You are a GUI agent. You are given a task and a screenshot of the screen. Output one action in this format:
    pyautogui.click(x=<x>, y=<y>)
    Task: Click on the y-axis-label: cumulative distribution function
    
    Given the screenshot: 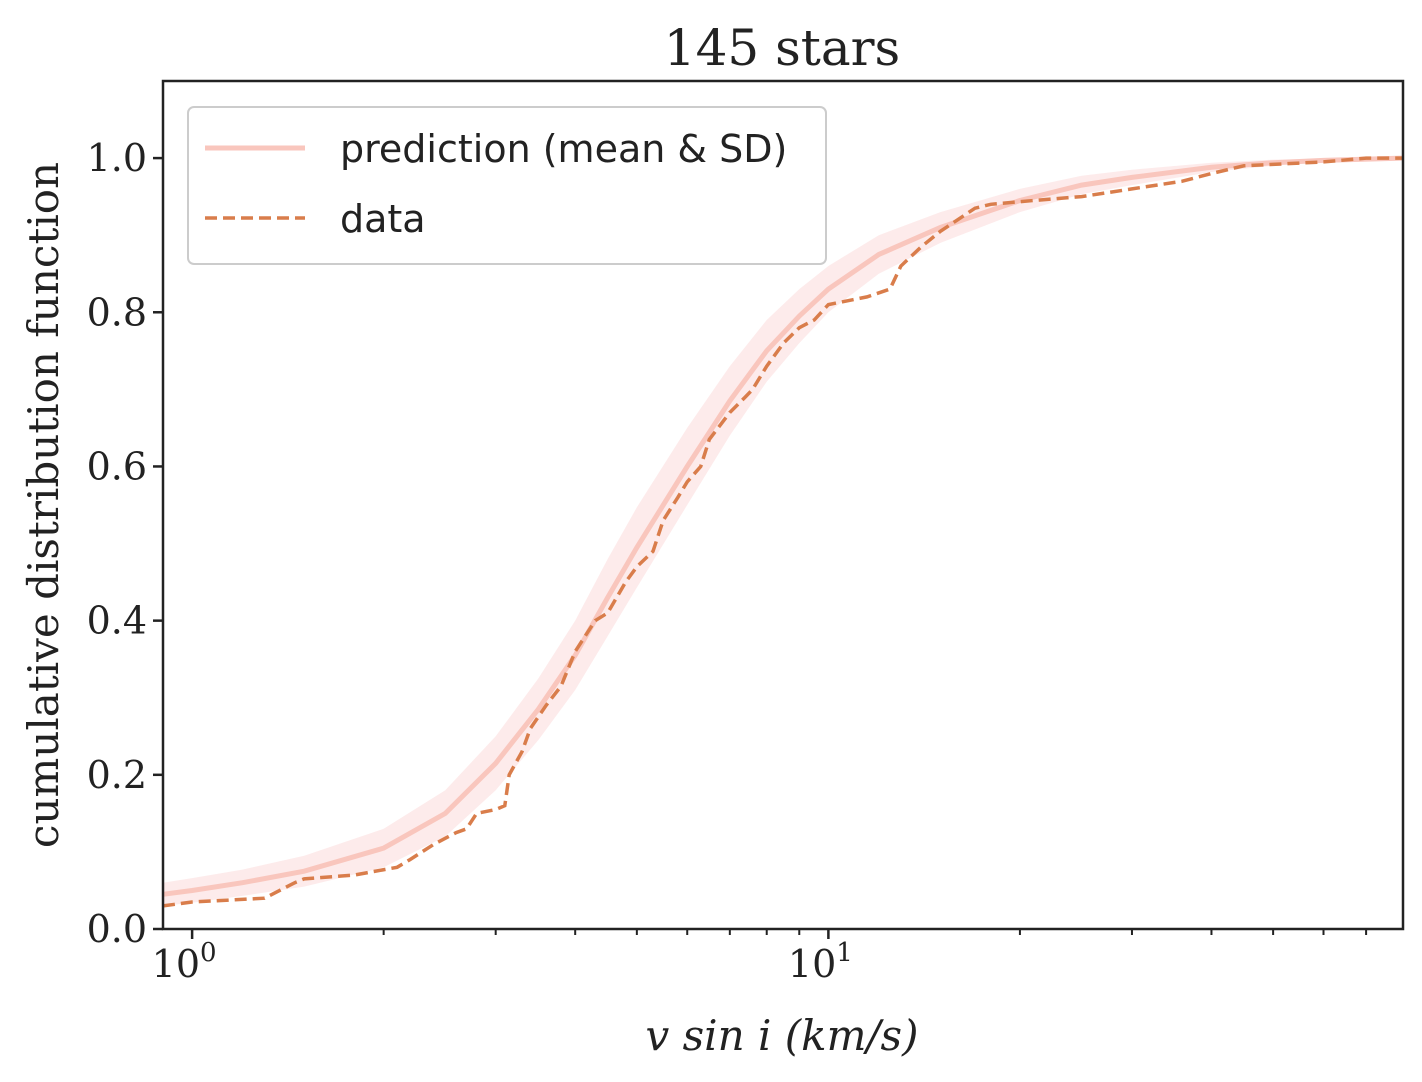 What is the action you would take?
    pyautogui.click(x=43, y=505)
    